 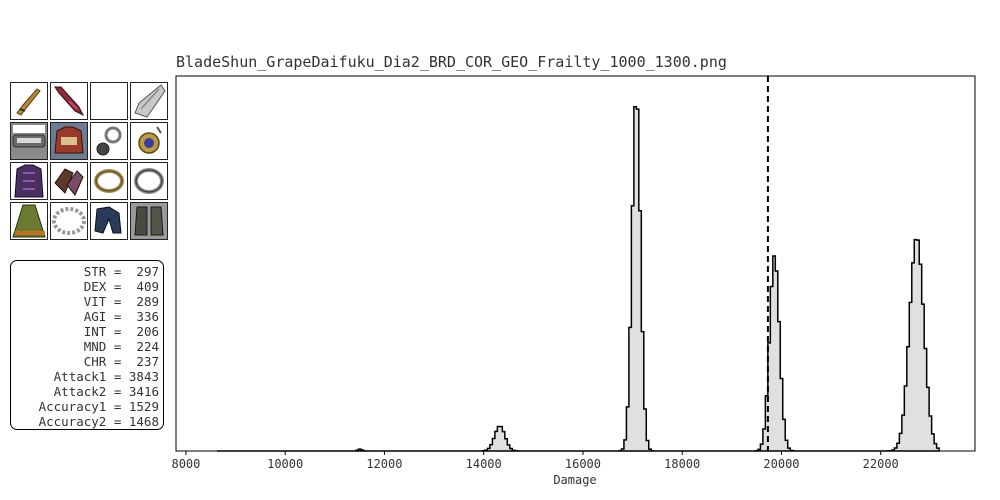 I want to click on silver-ring-icon, so click(x=149, y=181).